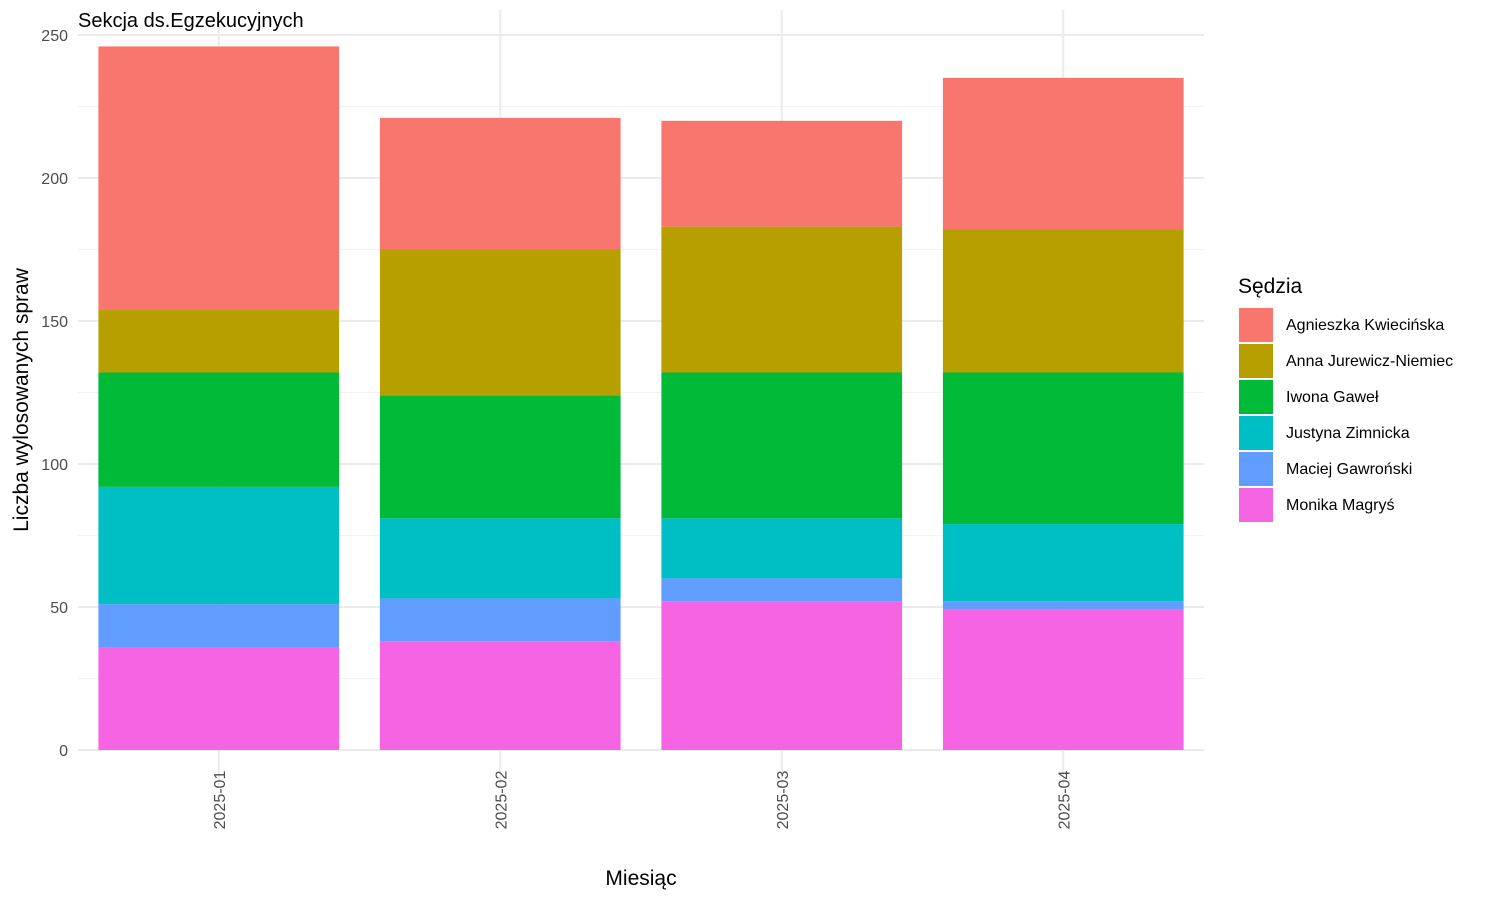 This screenshot has height=900, width=1500. Describe the element at coordinates (54, 179) in the screenshot. I see `y-tick-label: 200` at that location.